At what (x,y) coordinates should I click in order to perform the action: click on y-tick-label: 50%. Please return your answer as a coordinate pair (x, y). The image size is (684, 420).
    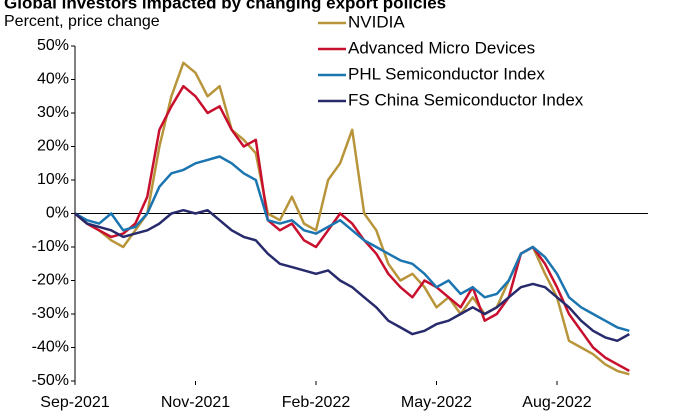
    Looking at the image, I should click on (53, 45).